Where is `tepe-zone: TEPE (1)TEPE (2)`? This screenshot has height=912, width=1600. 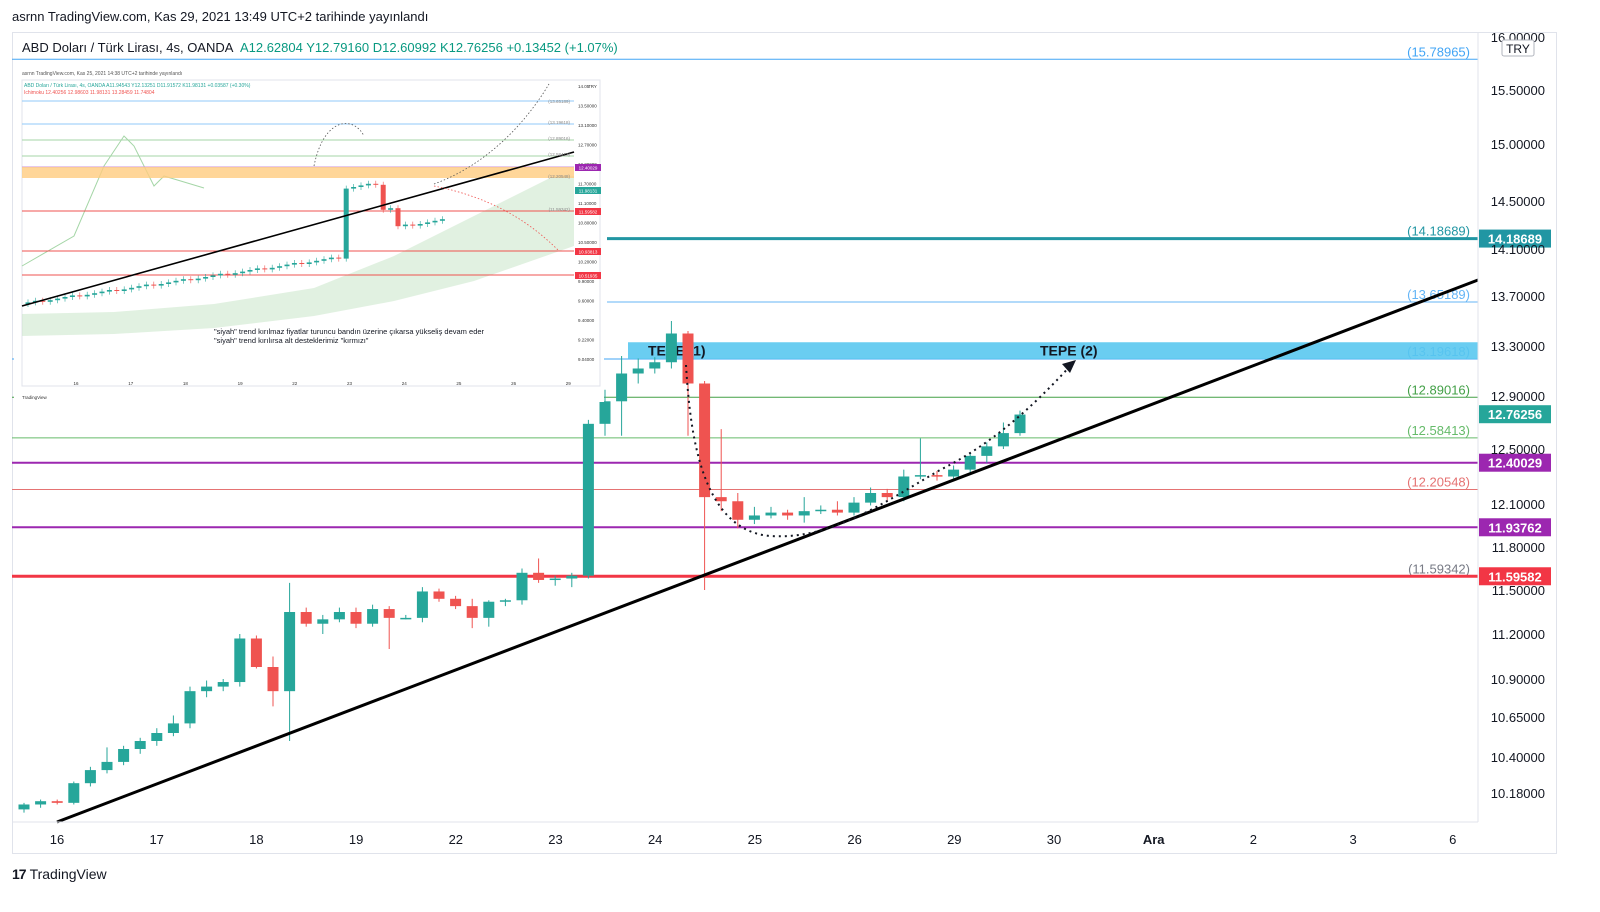 tepe-zone: TEPE (1)TEPE (2) is located at coordinates (1053, 350).